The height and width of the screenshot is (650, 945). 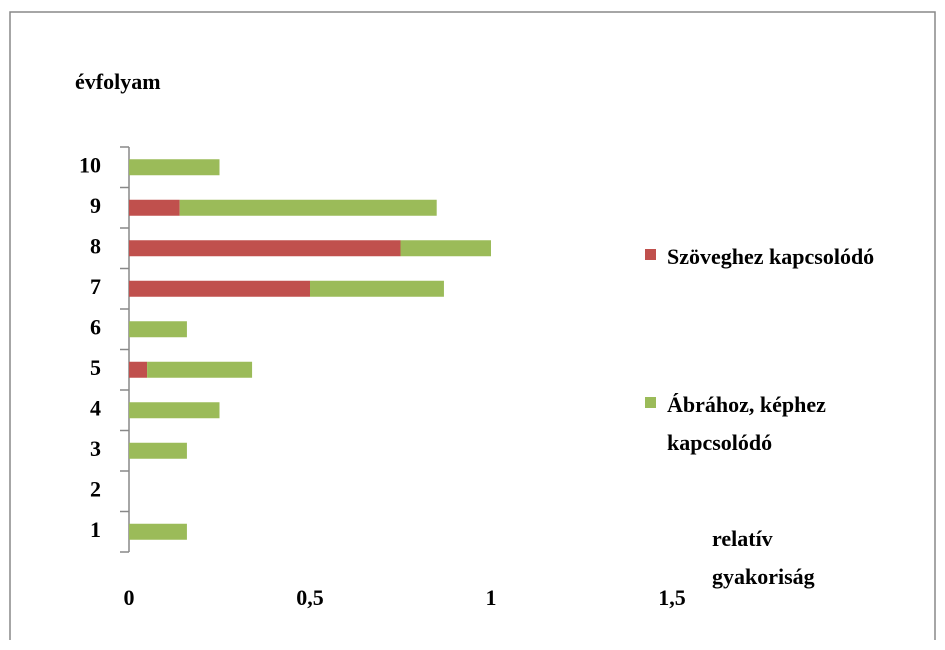 I want to click on legend-label: Ábrához, képhez kapcsolódó, so click(x=746, y=423).